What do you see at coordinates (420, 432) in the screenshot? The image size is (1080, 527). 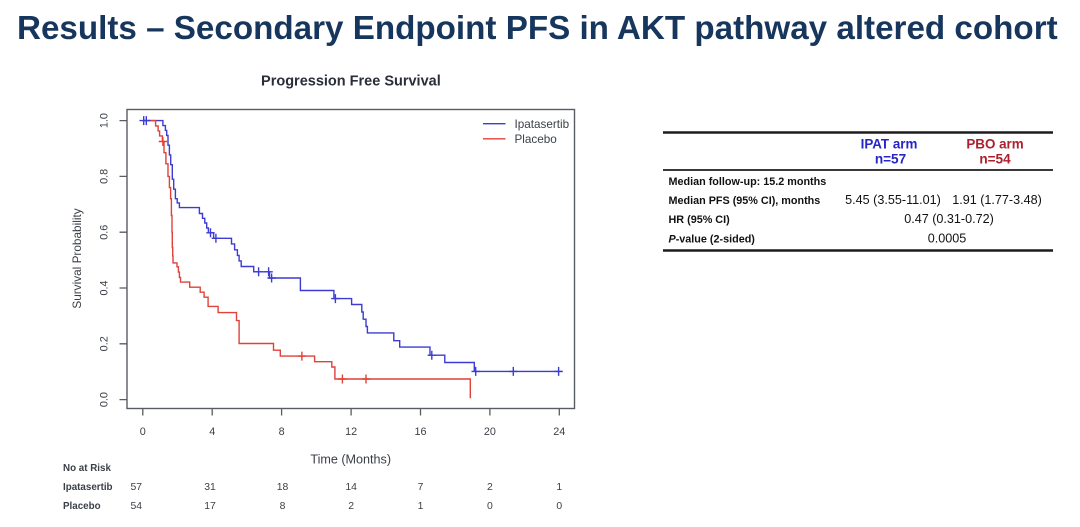 I see `svg-text: 16` at bounding box center [420, 432].